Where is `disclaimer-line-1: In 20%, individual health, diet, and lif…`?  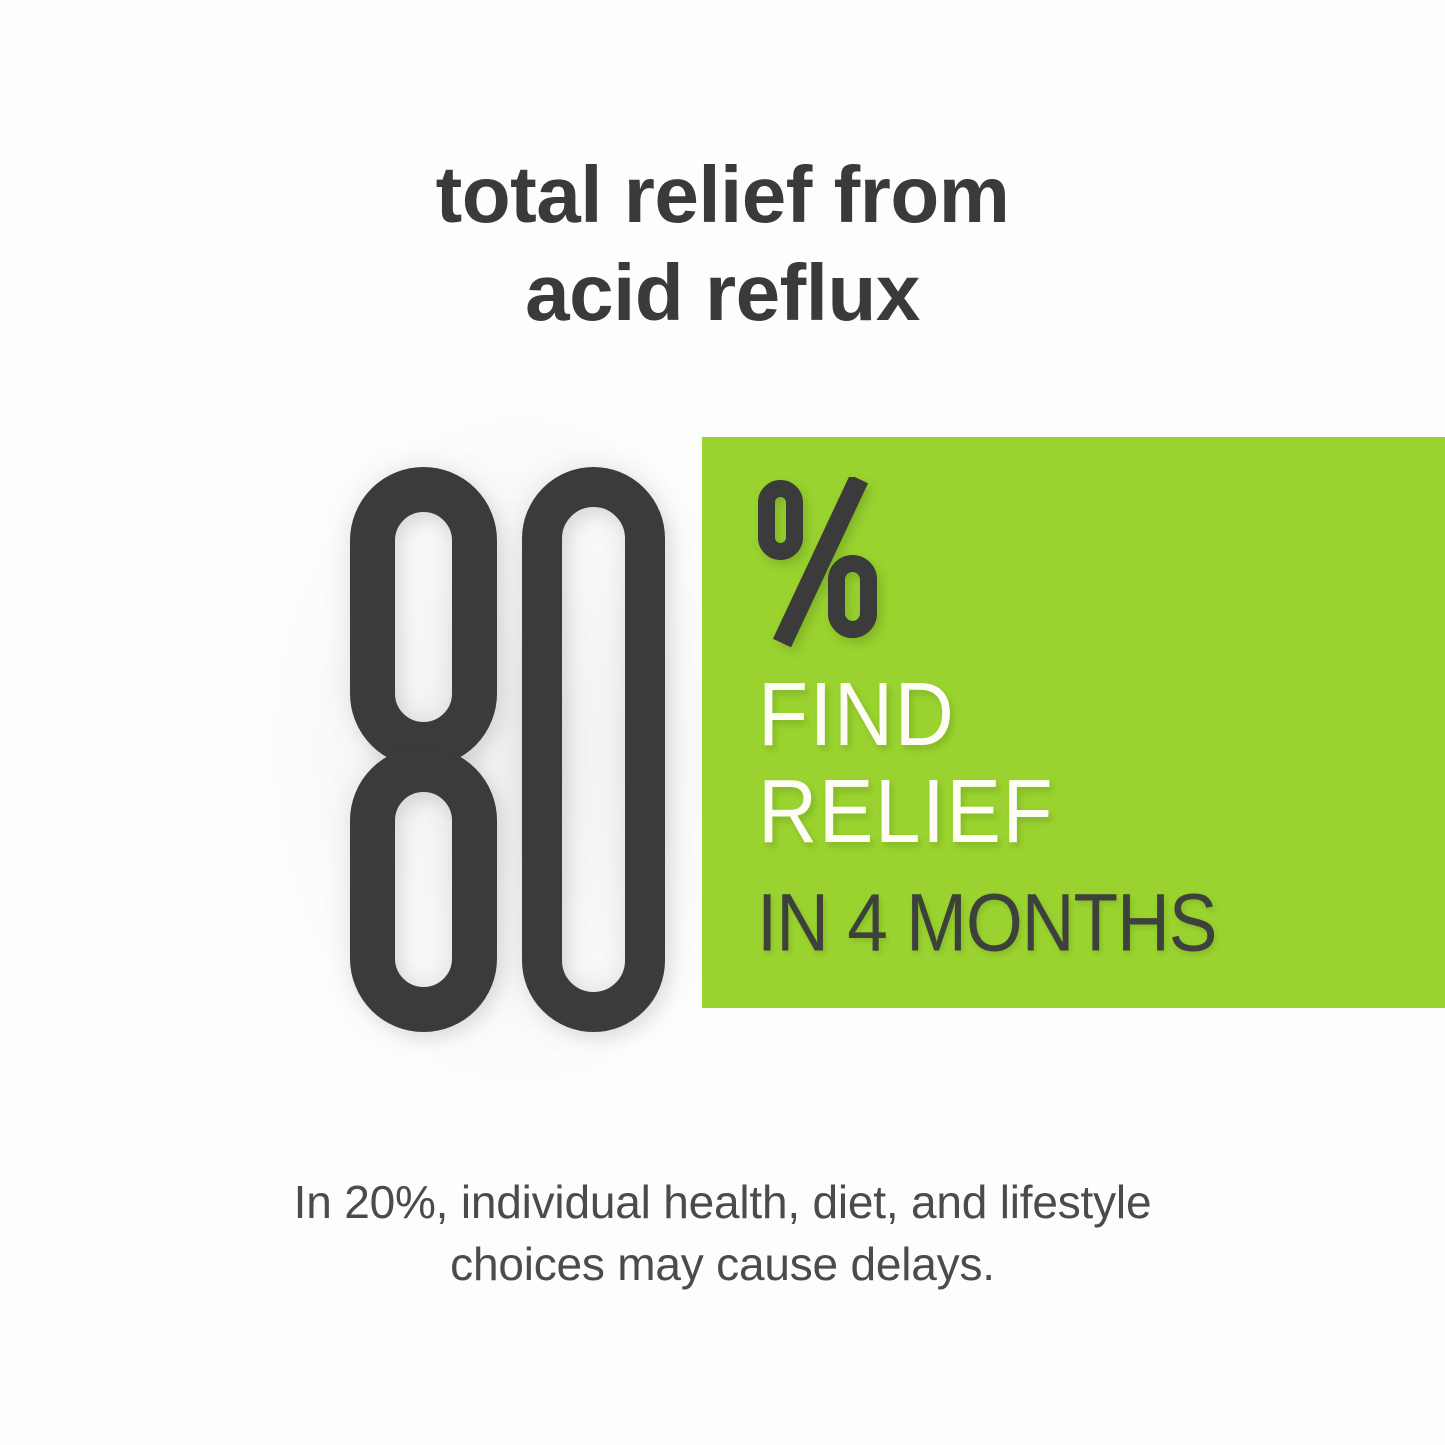
disclaimer-line-1: In 20%, individual health, diet, and lif… is located at coordinates (722, 1202).